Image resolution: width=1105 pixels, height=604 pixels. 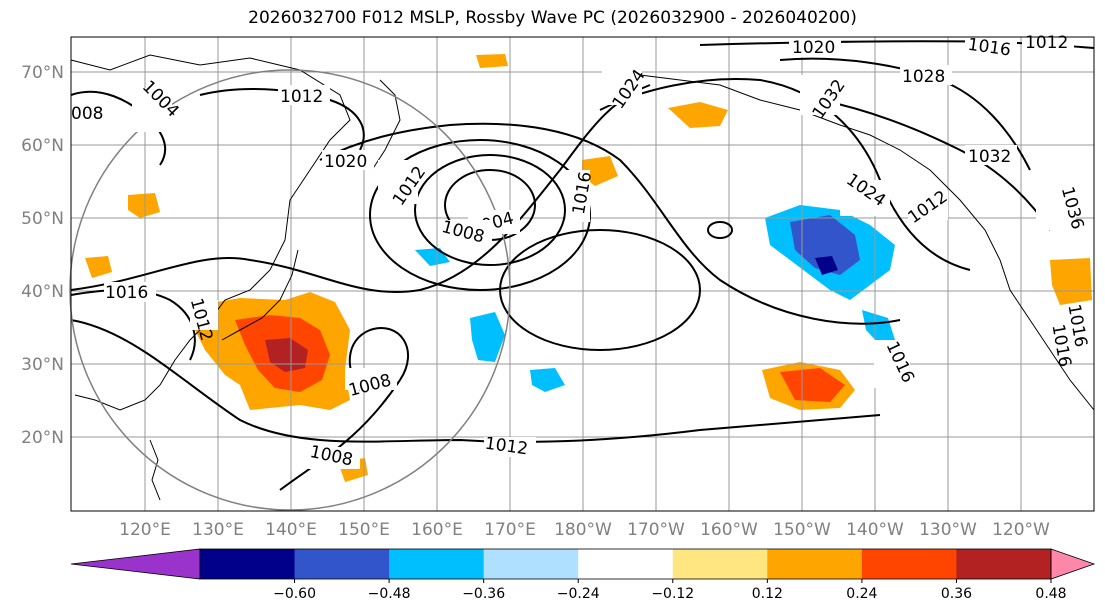 I want to click on contour-label: 1028, so click(x=923, y=77).